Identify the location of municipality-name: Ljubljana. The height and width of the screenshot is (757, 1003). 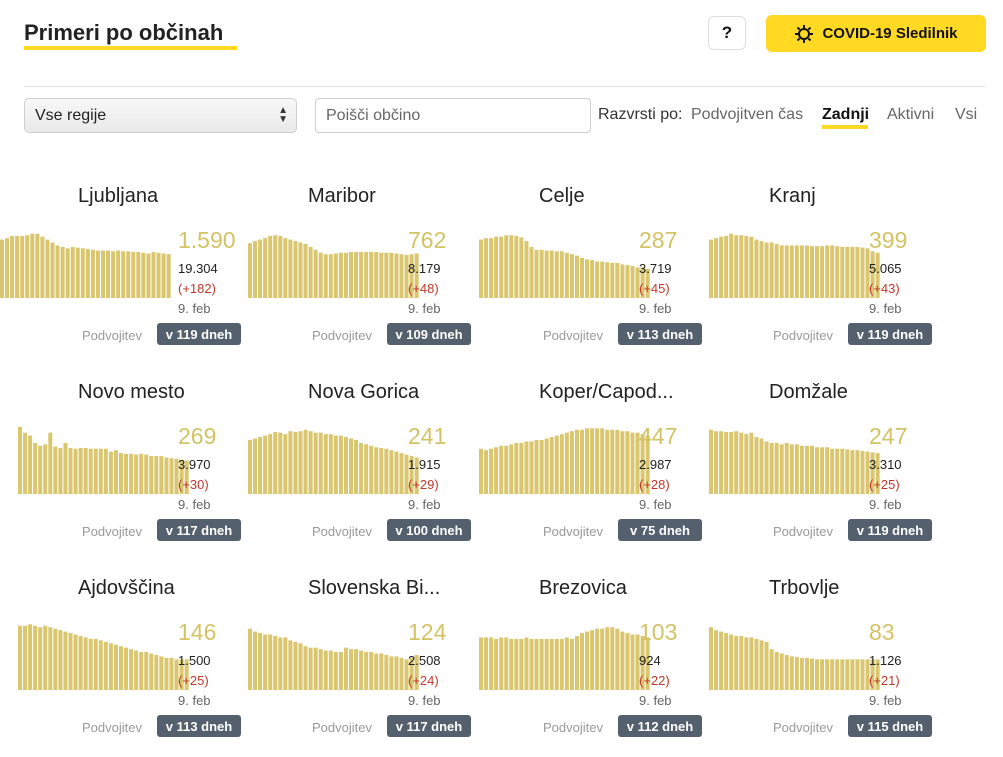
(118, 196).